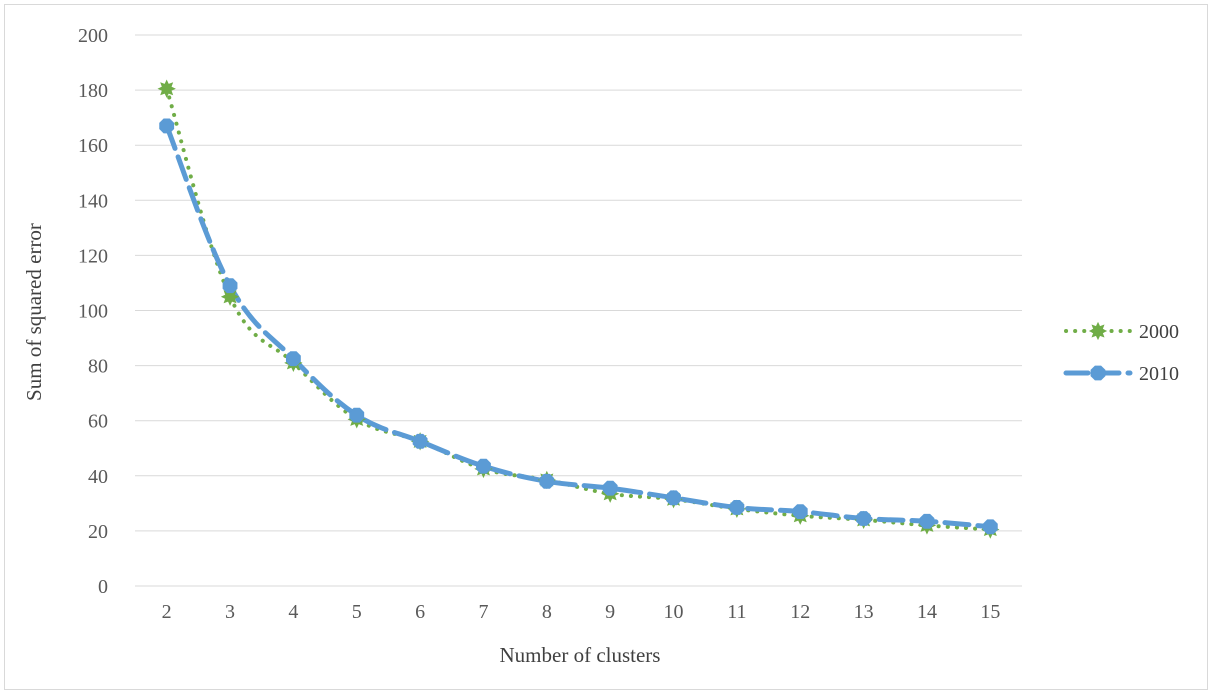 The image size is (1213, 695). Describe the element at coordinates (580, 655) in the screenshot. I see `x-axis-title: Number of clusters` at that location.